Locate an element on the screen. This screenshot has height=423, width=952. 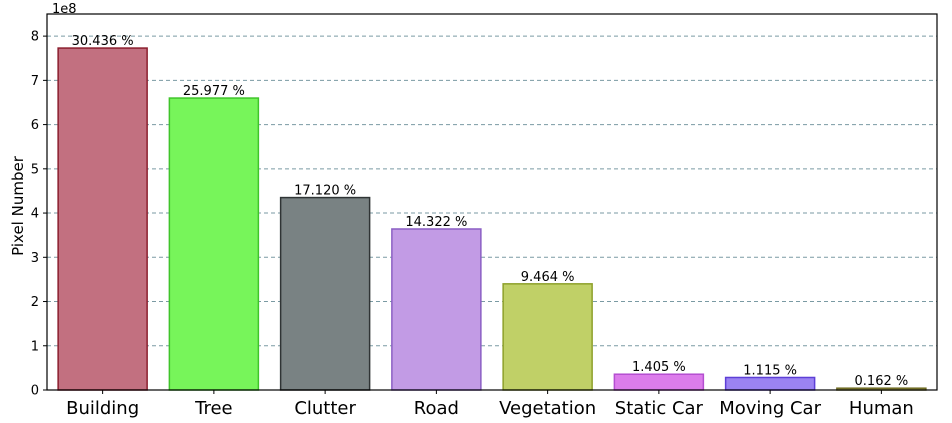
y-tick-label: 7 is located at coordinates (35, 81).